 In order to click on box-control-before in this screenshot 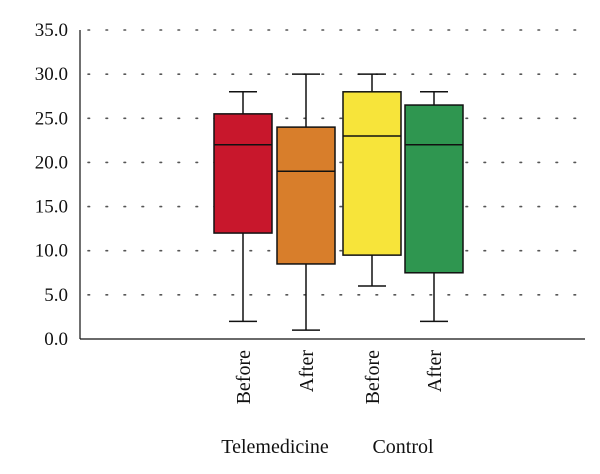, I will do `click(372, 180)`.